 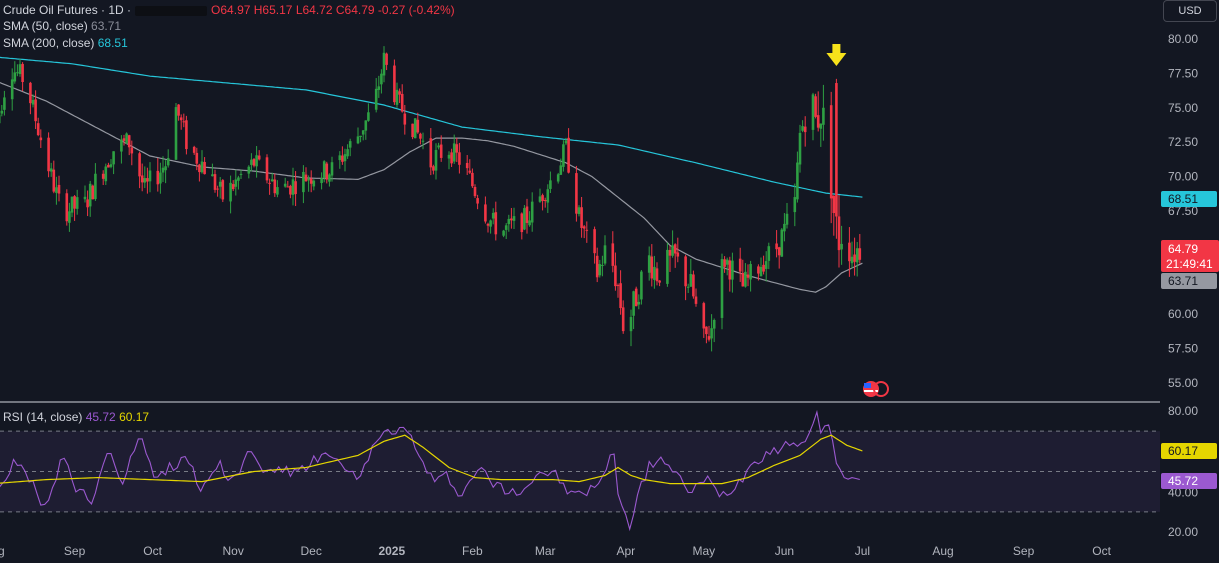 I want to click on rsi-legend: RSI (14, close) 45.72 60.17, so click(x=76, y=417).